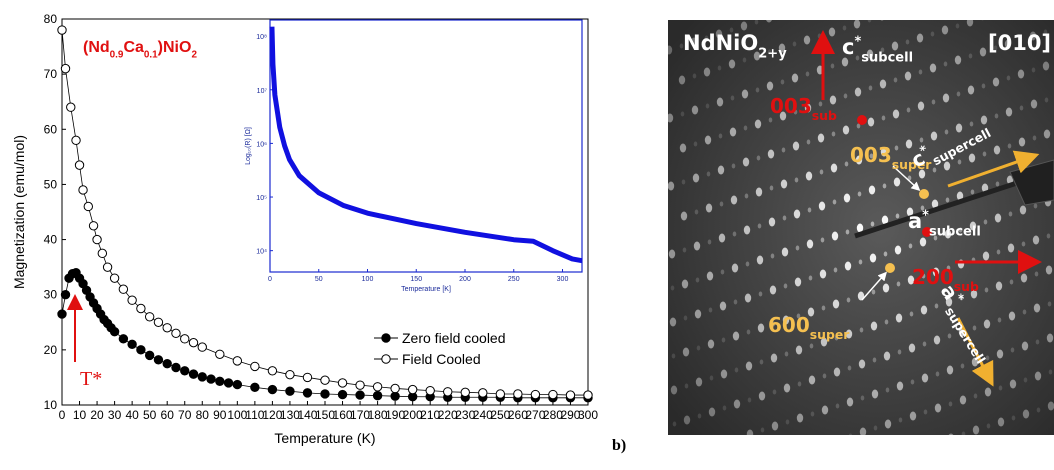  What do you see at coordinates (514, 279) in the screenshot?
I see `x-tick-label: 250` at bounding box center [514, 279].